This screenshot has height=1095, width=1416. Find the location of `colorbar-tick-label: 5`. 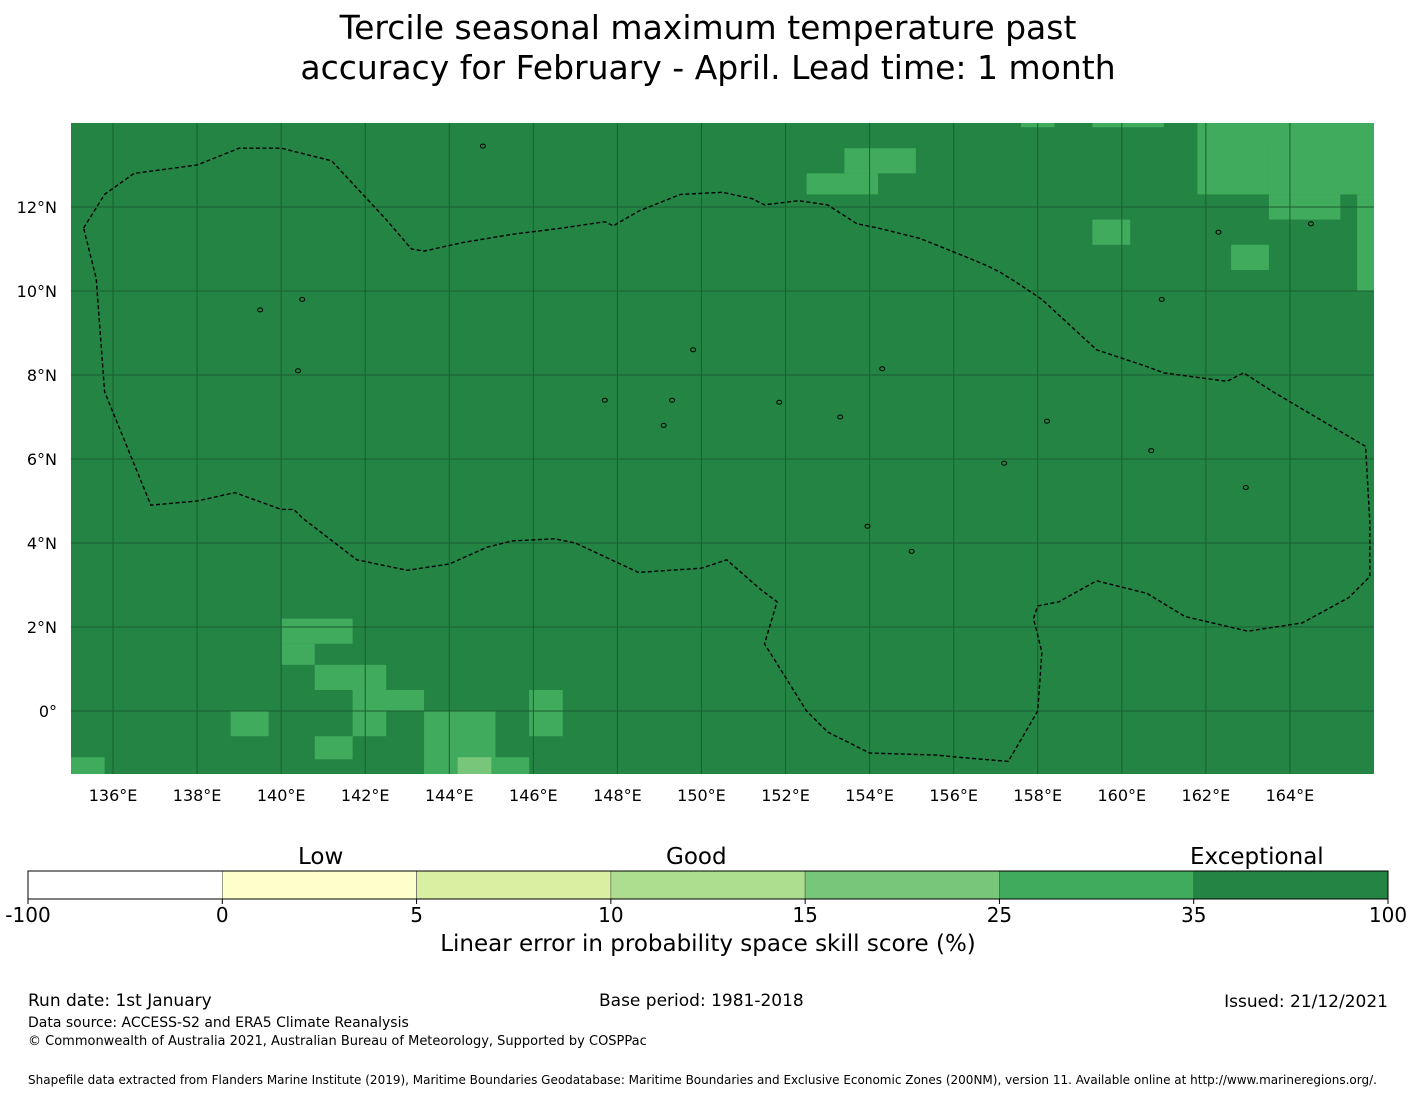

colorbar-tick-label: 5 is located at coordinates (416, 915).